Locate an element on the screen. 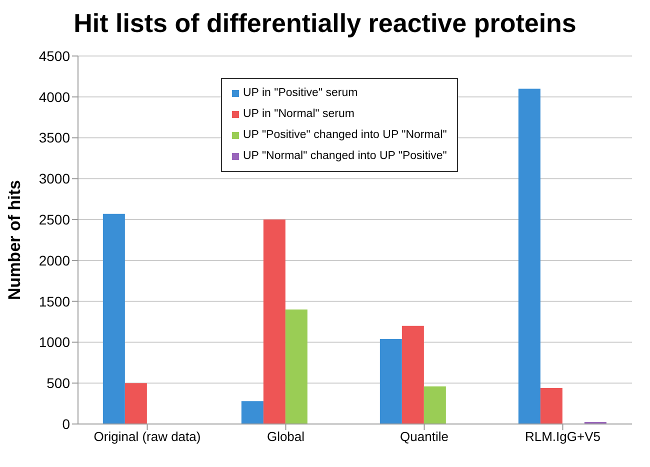 The height and width of the screenshot is (467, 650). y-tick-label: 2500 is located at coordinates (54, 220).